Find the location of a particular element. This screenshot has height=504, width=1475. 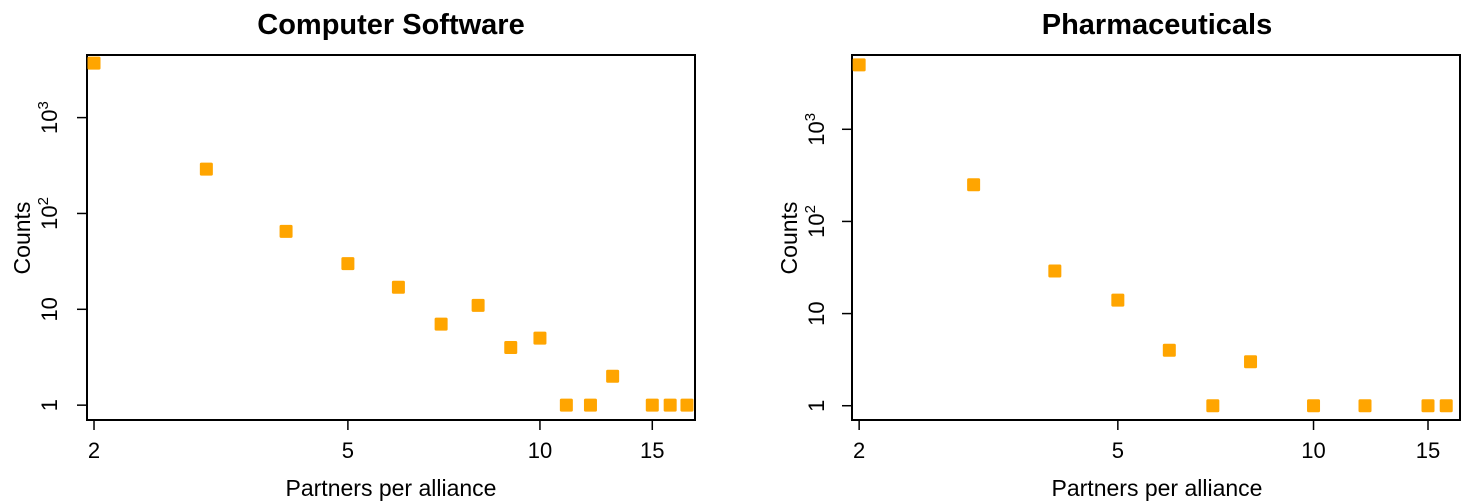

chart-title: Pharmaceuticals is located at coordinates (1157, 25).